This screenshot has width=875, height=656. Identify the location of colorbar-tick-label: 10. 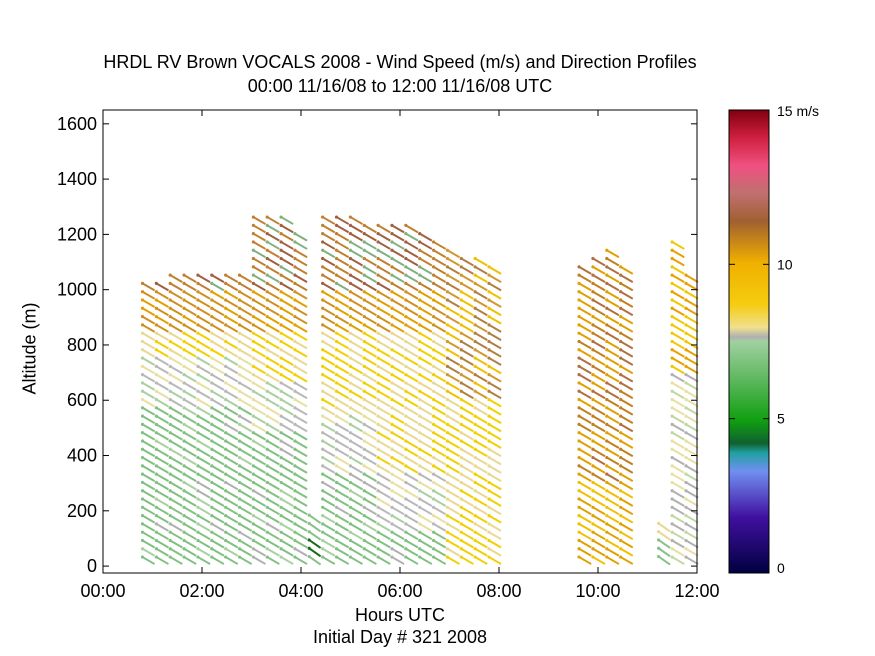
(785, 264).